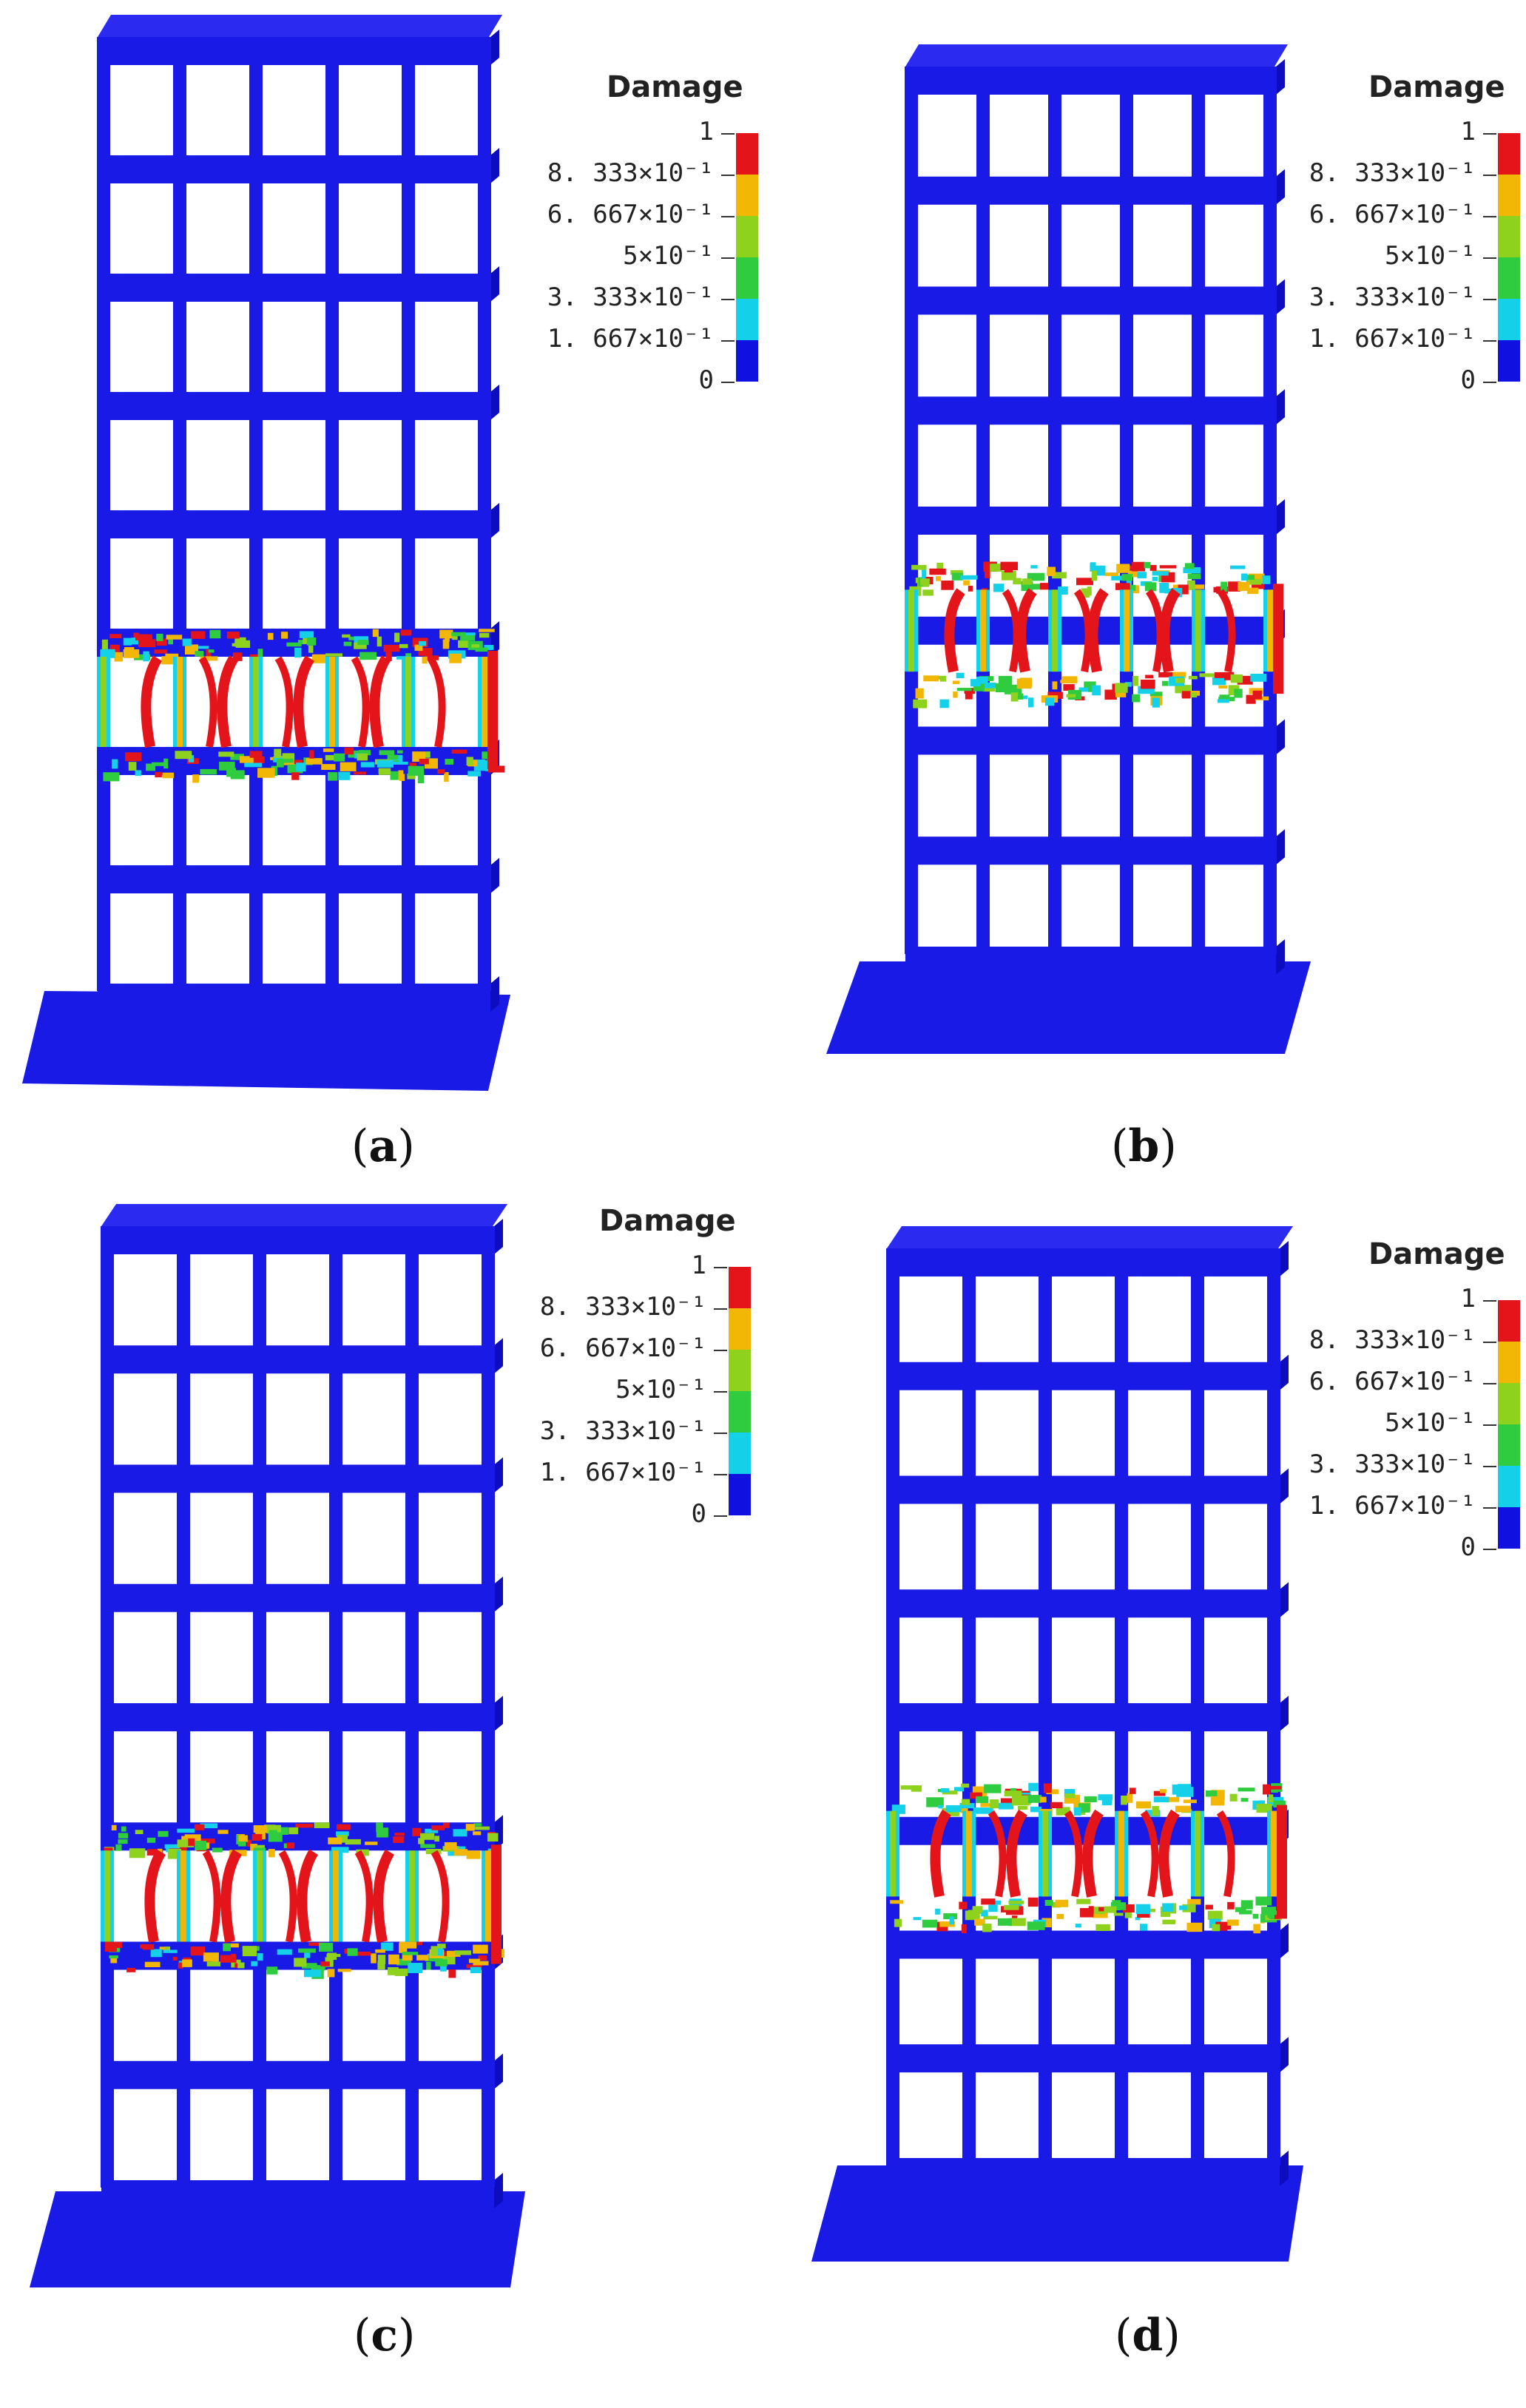 The image size is (1526, 2408). What do you see at coordinates (408, 702) in the screenshot?
I see `damaged-column-core` at bounding box center [408, 702].